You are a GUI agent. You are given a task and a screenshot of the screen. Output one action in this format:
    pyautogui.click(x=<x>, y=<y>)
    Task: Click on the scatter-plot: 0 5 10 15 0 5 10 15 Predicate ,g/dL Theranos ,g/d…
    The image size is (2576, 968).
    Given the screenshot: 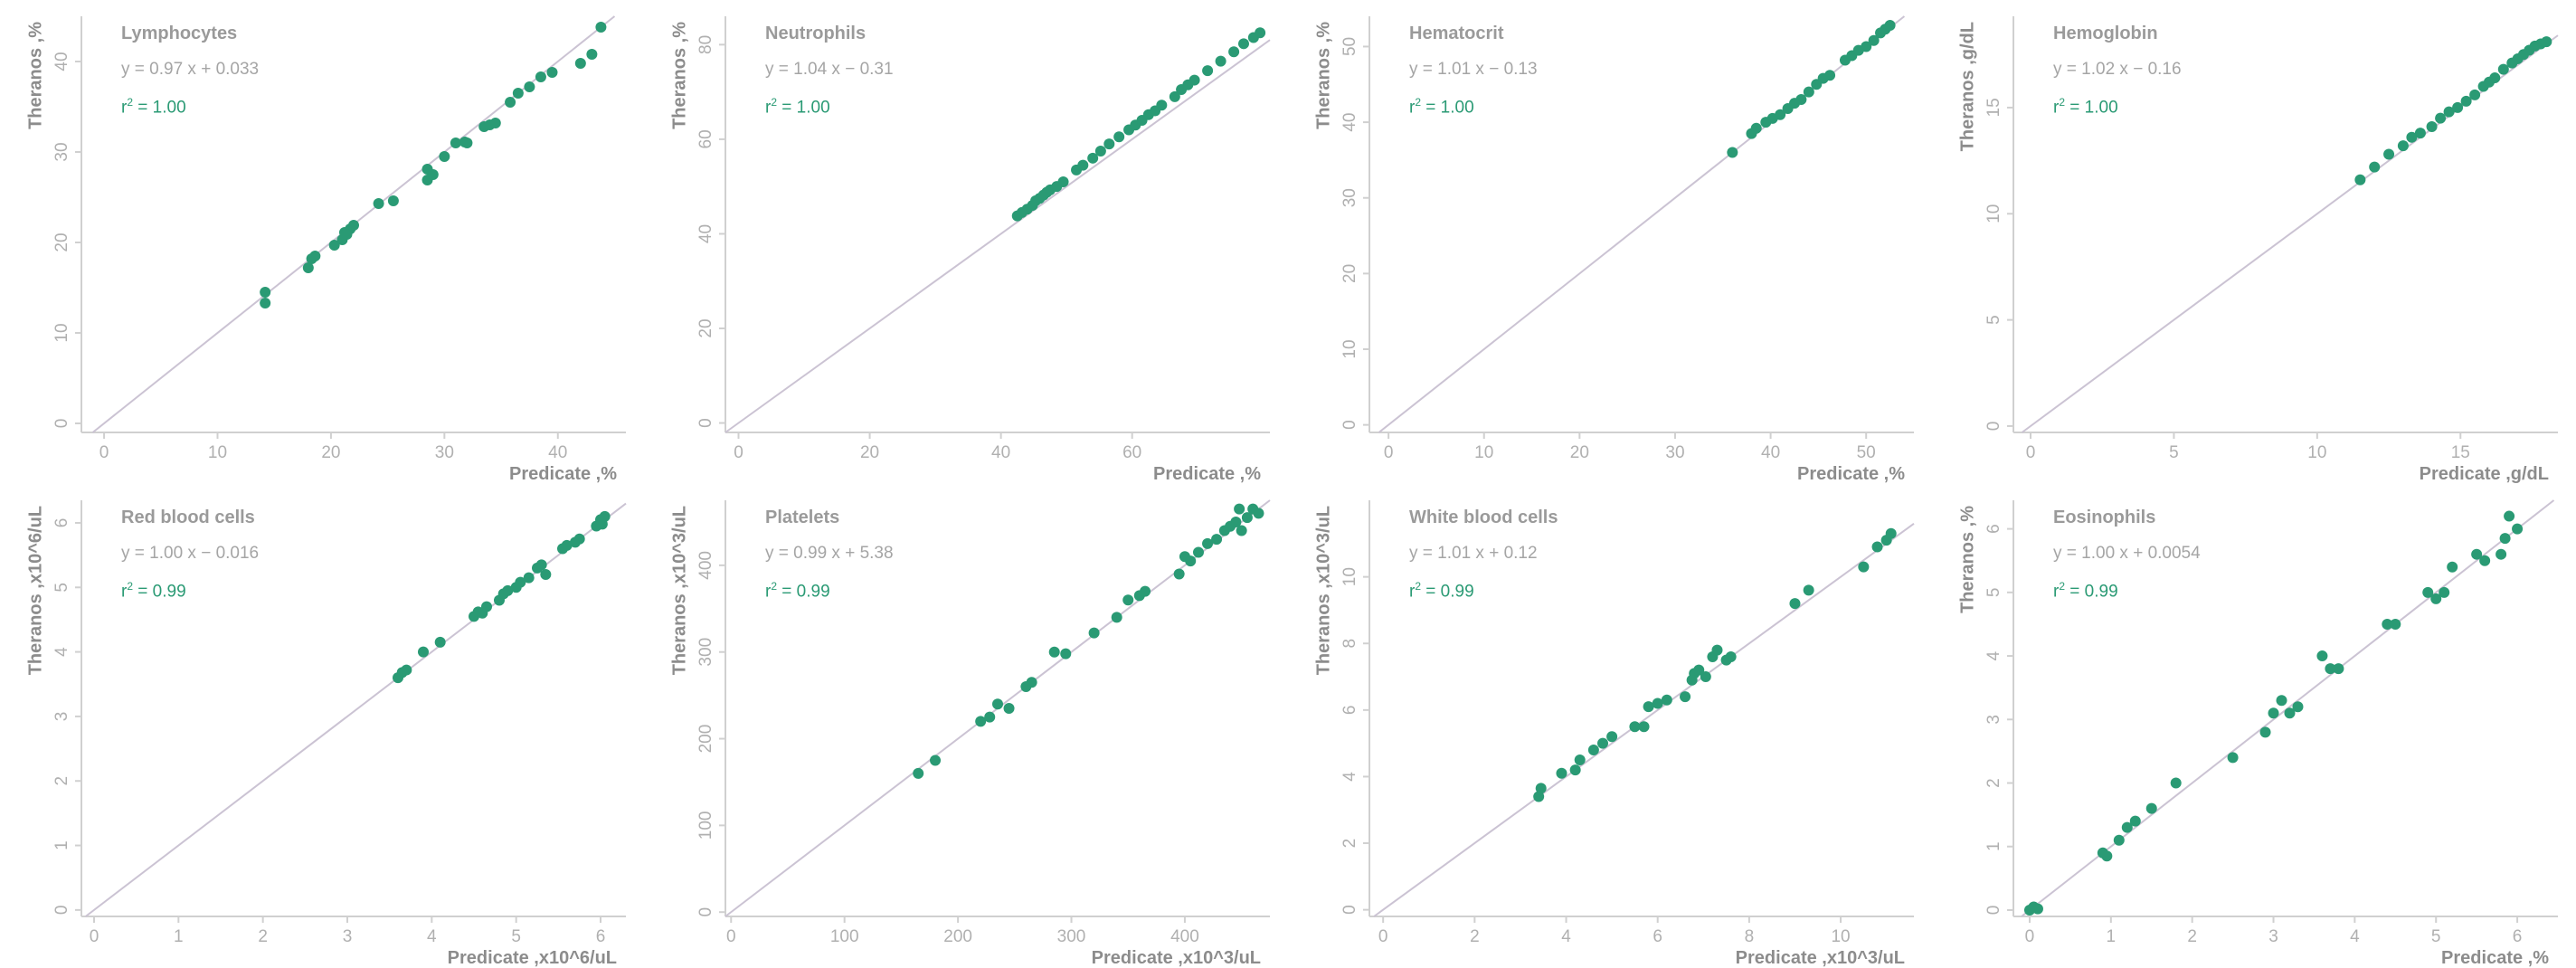 What is the action you would take?
    pyautogui.click(x=2258, y=250)
    